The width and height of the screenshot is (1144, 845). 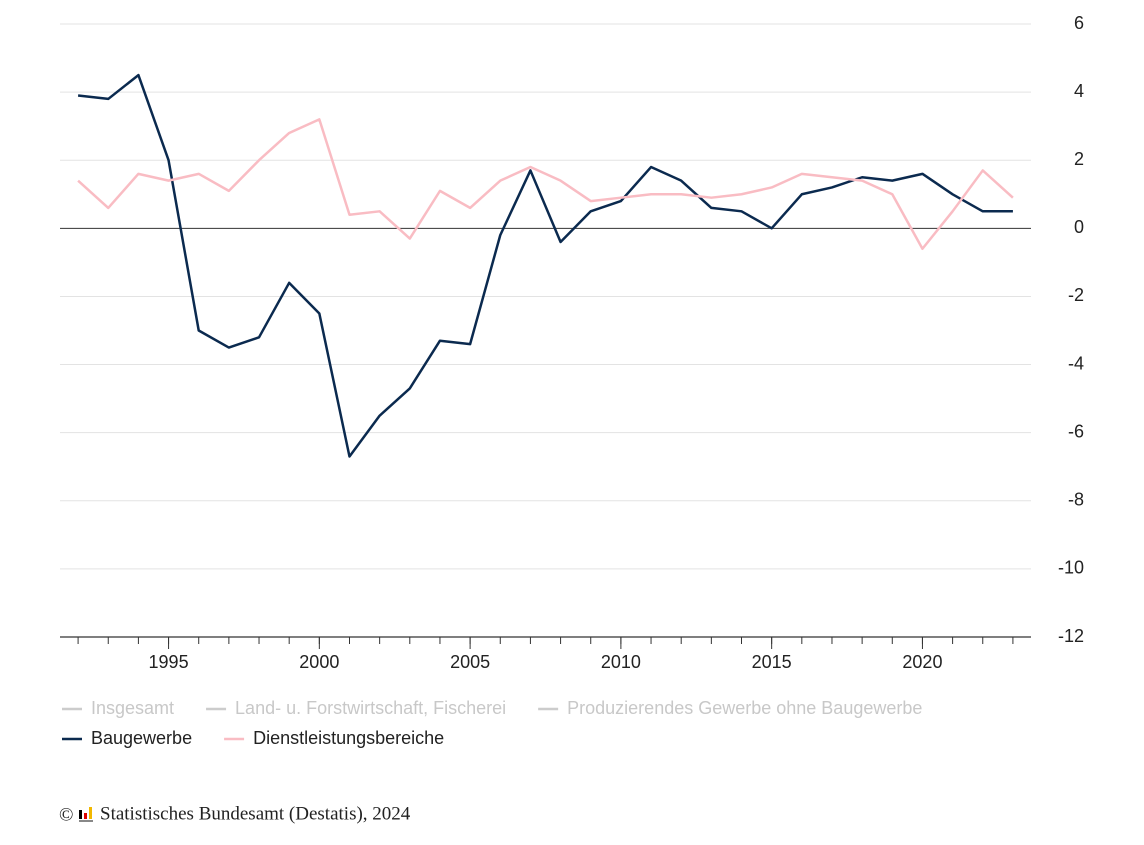 I want to click on y-tick-label: 6, so click(x=1079, y=23).